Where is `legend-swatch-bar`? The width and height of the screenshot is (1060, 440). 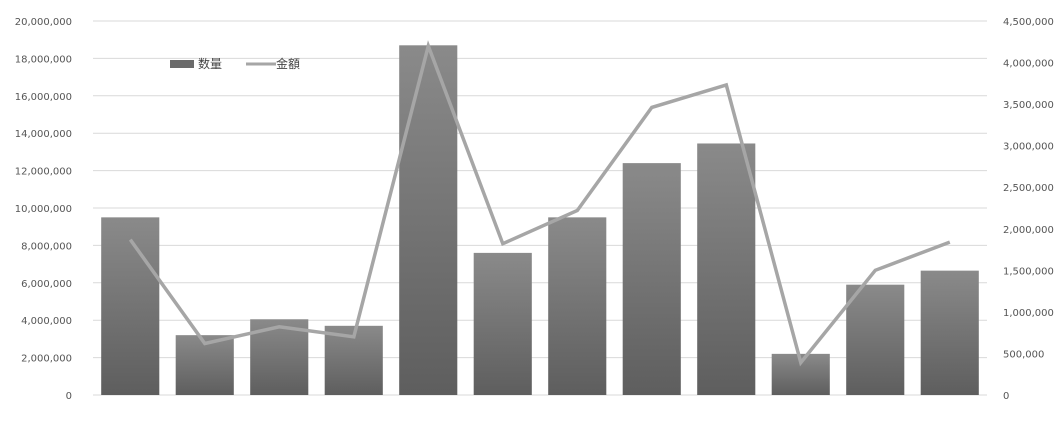
legend-swatch-bar is located at coordinates (182, 64).